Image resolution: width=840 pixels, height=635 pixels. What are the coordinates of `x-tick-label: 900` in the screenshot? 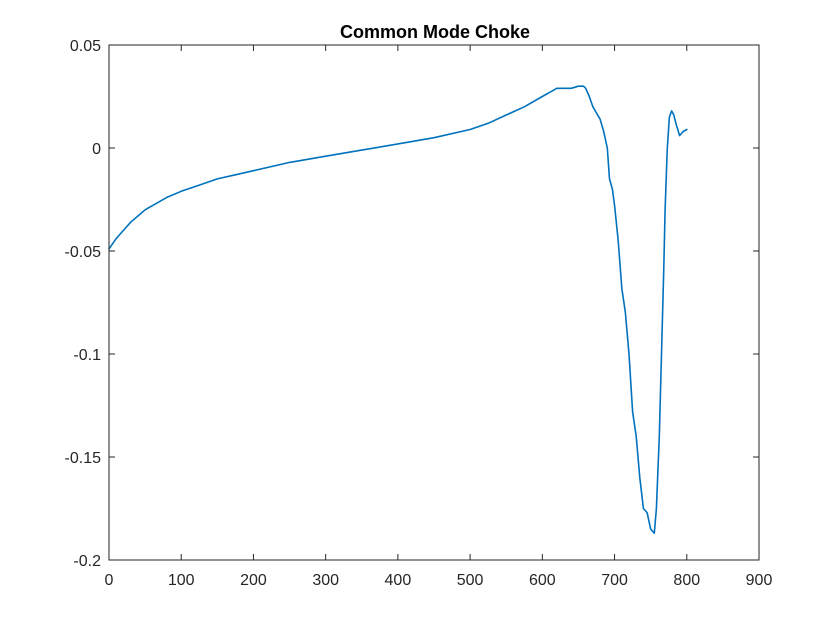 It's located at (759, 580).